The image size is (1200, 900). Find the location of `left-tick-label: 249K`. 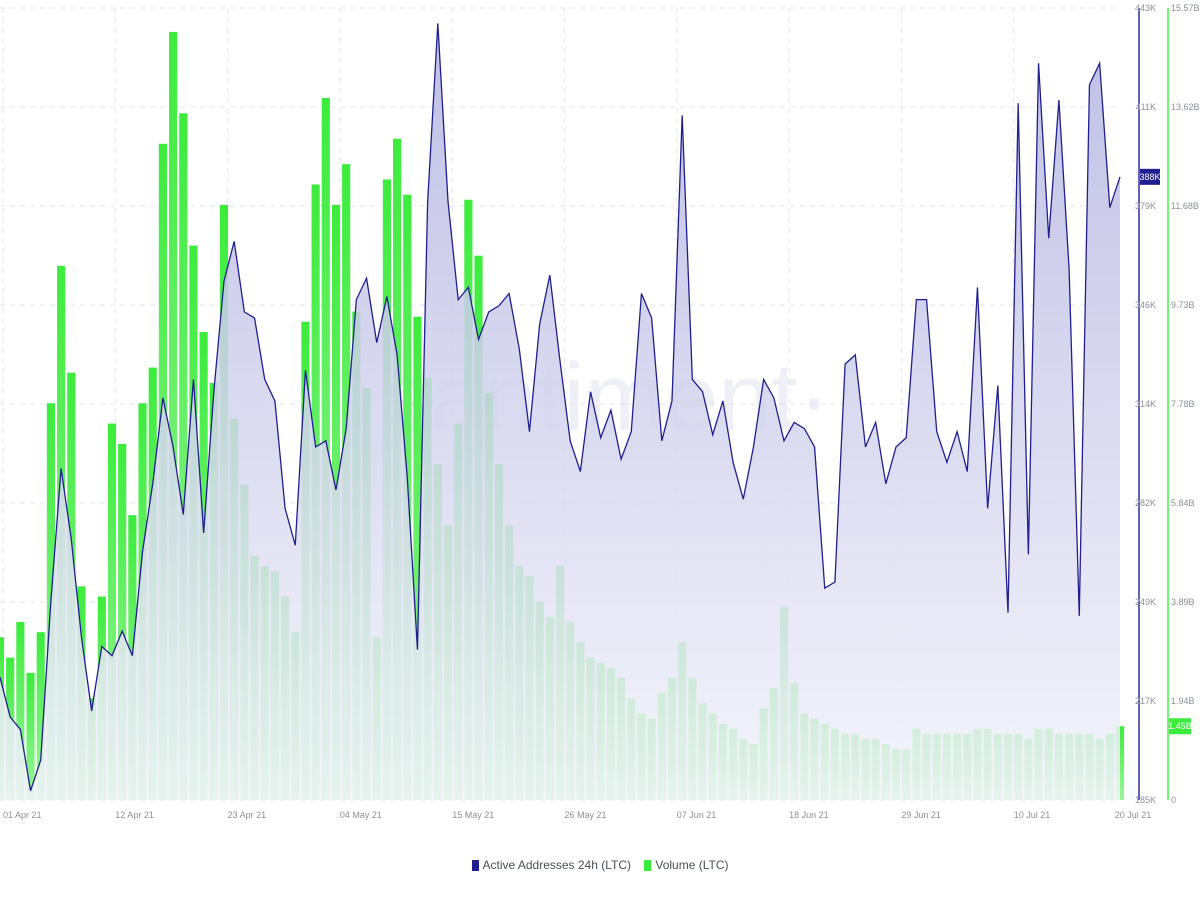

left-tick-label: 249K is located at coordinates (1145, 602).